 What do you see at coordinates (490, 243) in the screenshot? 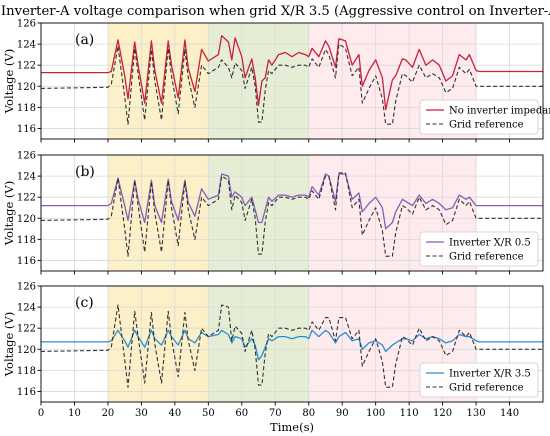
I see `legend-label: Inverter X/R 0.5` at bounding box center [490, 243].